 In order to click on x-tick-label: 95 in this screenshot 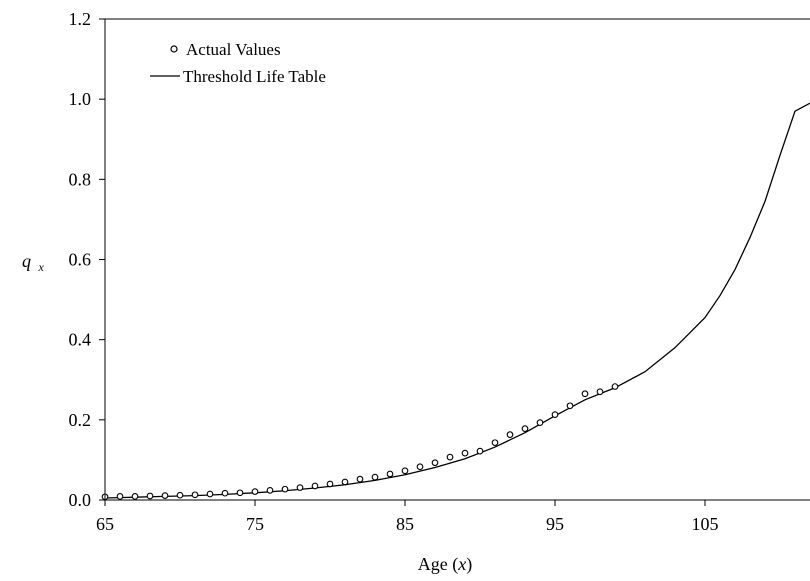, I will do `click(555, 524)`.